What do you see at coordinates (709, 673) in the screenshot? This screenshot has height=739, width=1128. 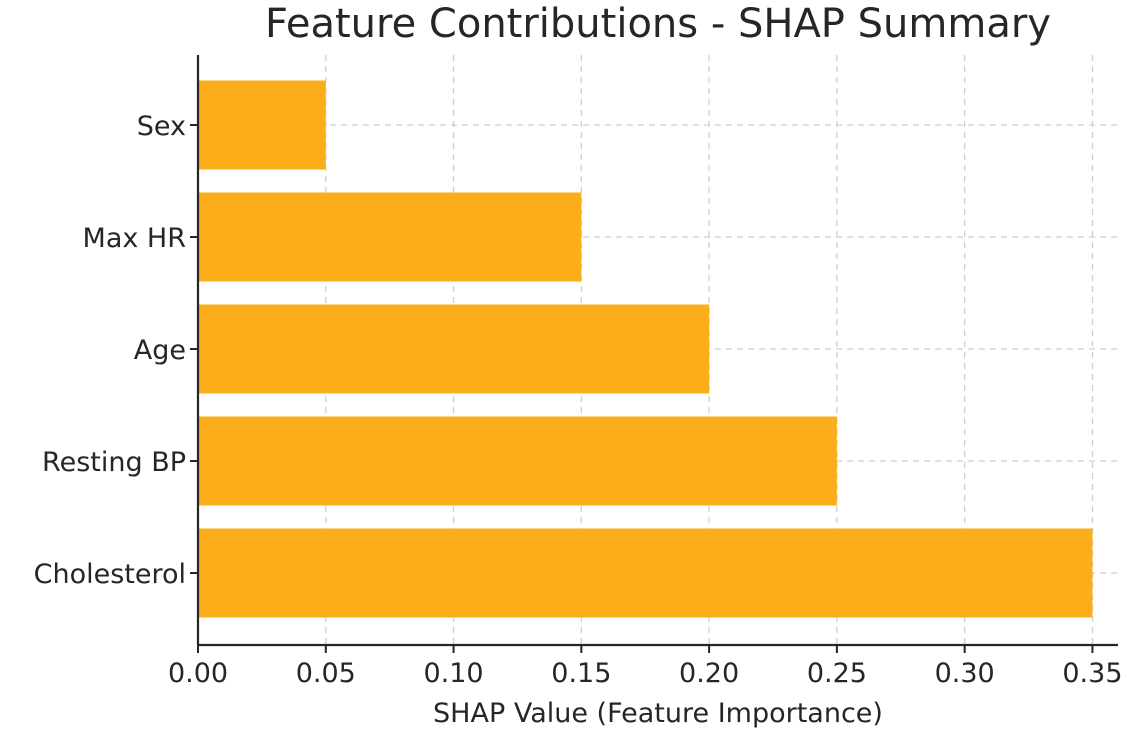 I see `x-tick-label: 0.20` at bounding box center [709, 673].